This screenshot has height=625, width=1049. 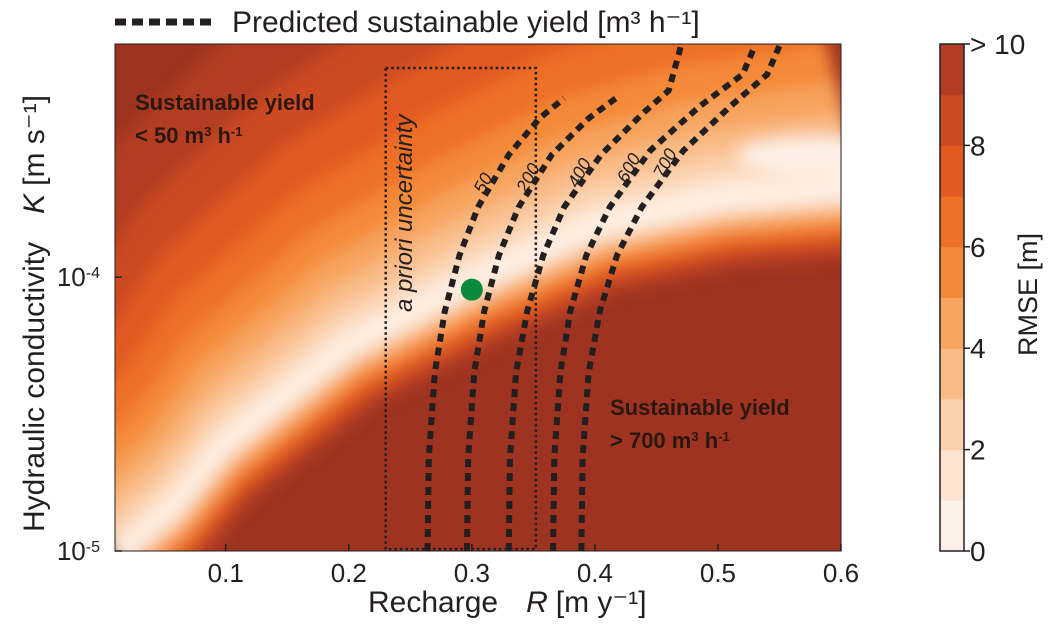 I want to click on prior-box-group, so click(x=461, y=308).